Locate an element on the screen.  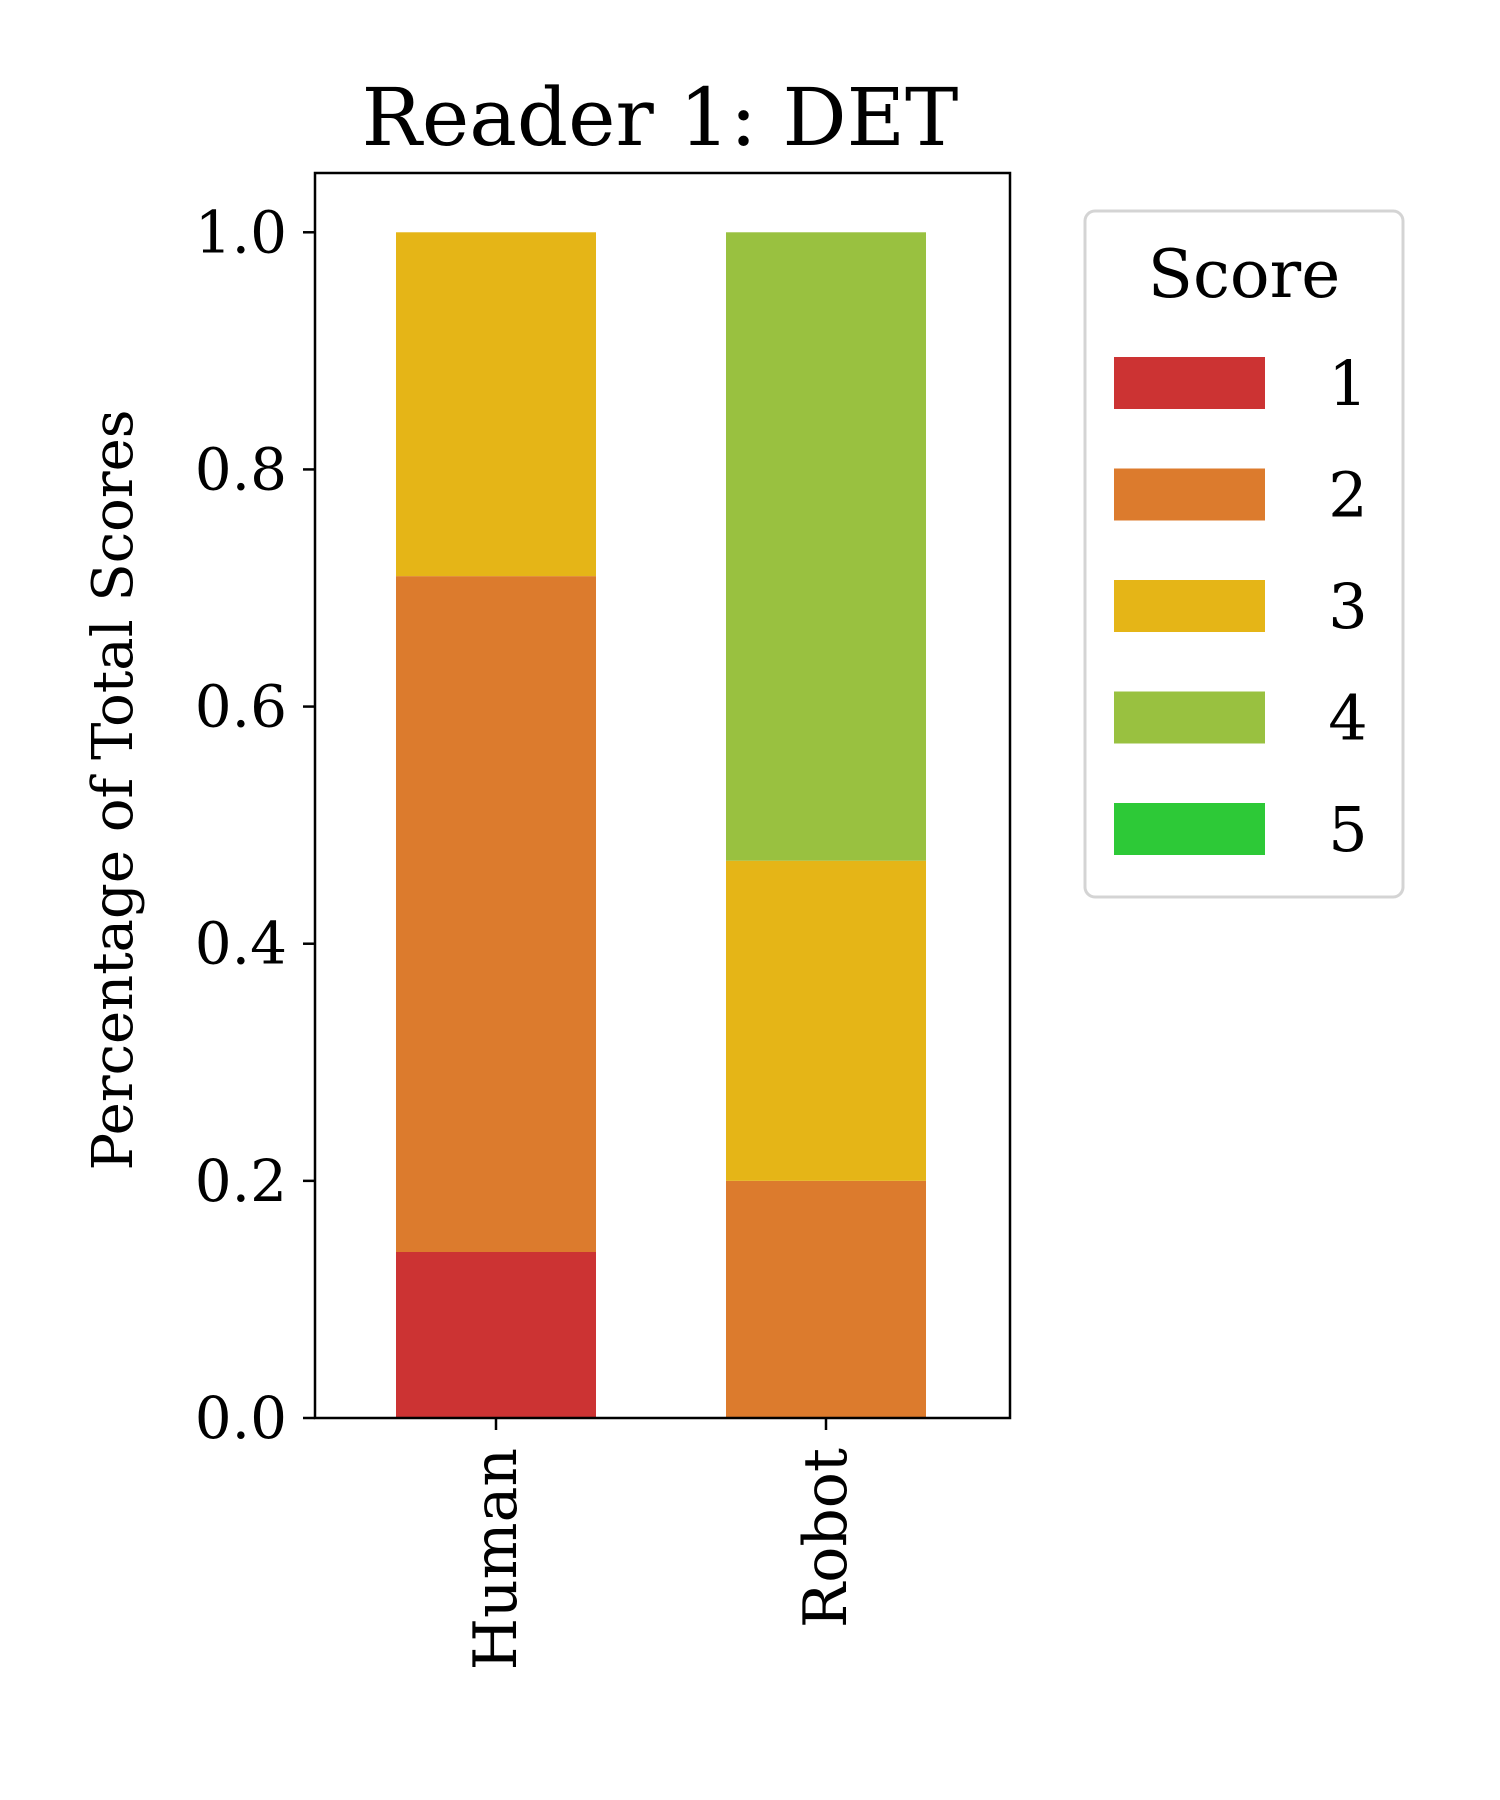
y-tick-label: 0.2 is located at coordinates (241, 1181).